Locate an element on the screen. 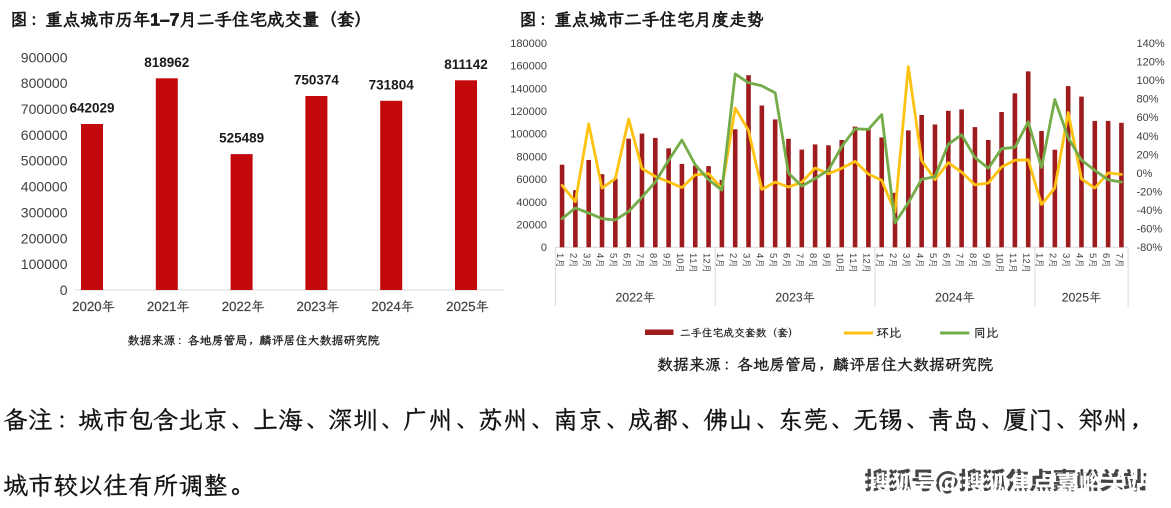  svg-text: 642029 is located at coordinates (91, 108).